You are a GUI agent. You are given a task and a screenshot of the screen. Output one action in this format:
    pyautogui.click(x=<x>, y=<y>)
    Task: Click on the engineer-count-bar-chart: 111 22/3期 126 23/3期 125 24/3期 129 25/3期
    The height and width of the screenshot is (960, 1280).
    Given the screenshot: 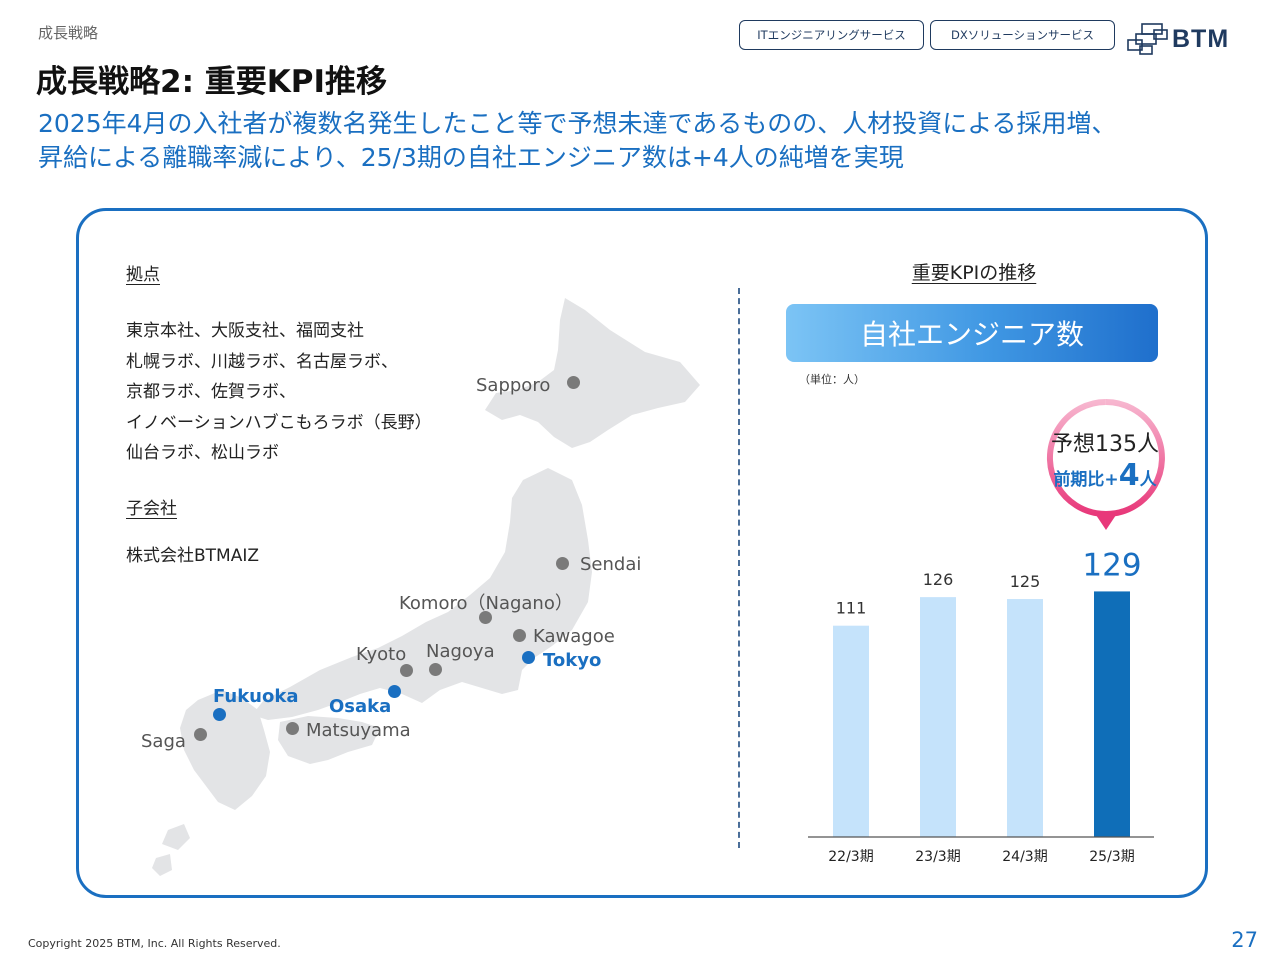 What is the action you would take?
    pyautogui.click(x=981, y=706)
    